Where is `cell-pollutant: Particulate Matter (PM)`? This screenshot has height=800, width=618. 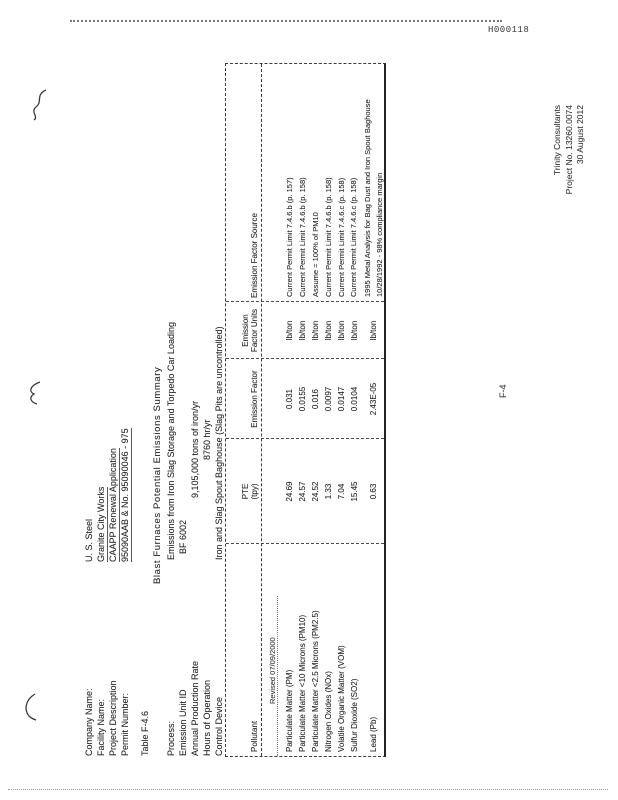 cell-pollutant: Particulate Matter (PM) is located at coordinates (289, 710).